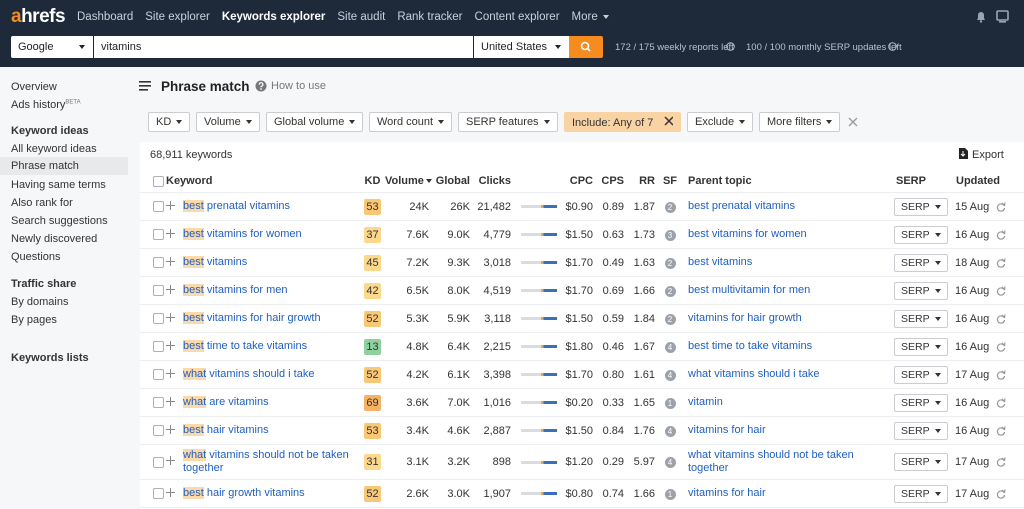 This screenshot has height=509, width=1024. I want to click on parent-topic: what vitamins should i take, so click(754, 374).